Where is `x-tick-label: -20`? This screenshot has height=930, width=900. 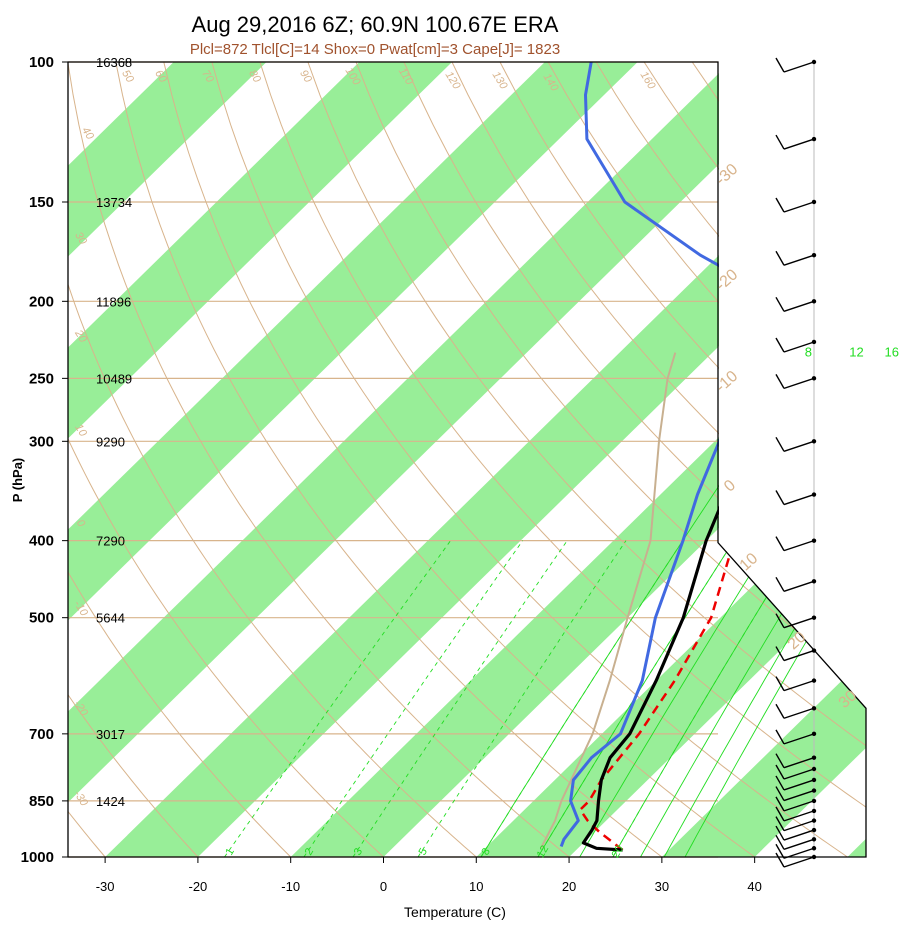
x-tick-label: -20 is located at coordinates (198, 886).